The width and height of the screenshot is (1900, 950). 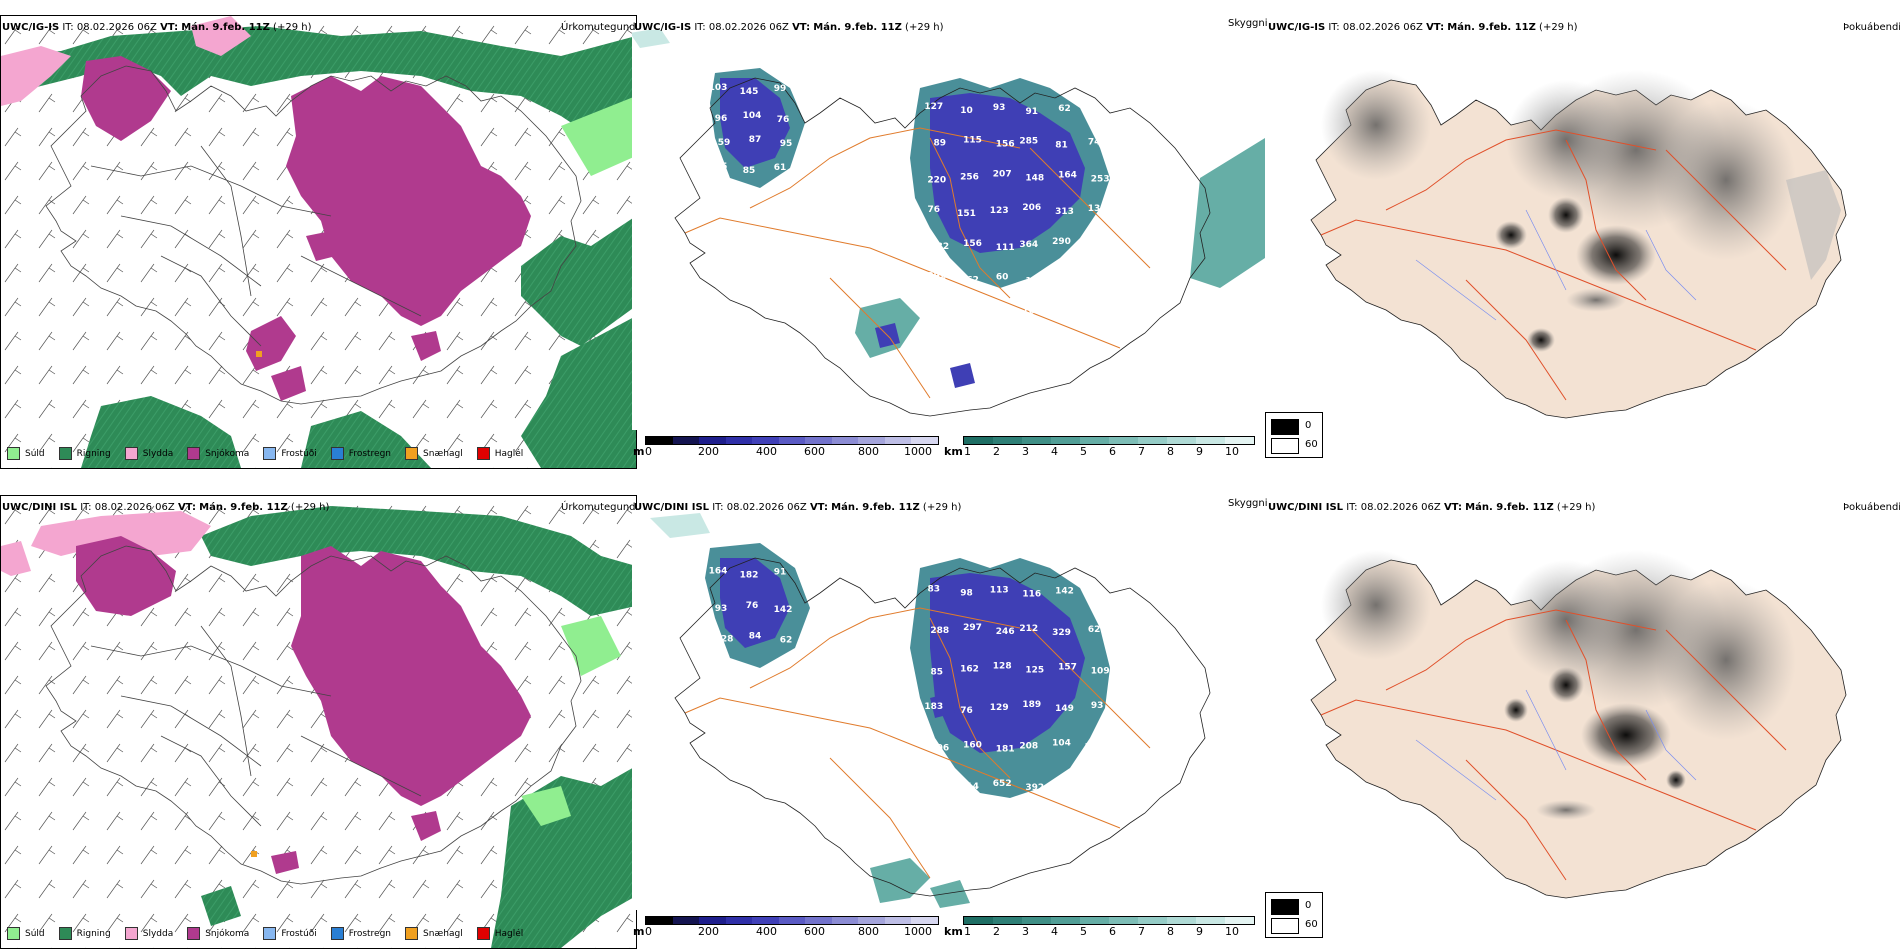 I want to click on ceiling-colorbar-bottom: m 0 200 400 600 800 1000, so click(x=786, y=929).